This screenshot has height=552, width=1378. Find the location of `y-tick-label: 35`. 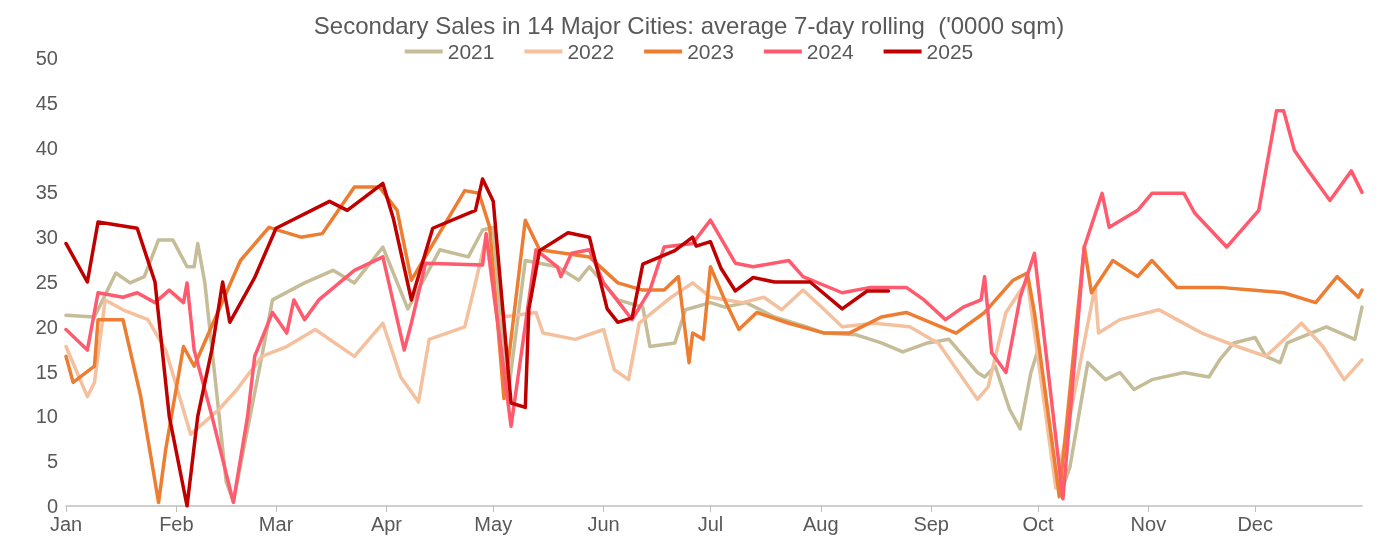

y-tick-label: 35 is located at coordinates (46, 192).